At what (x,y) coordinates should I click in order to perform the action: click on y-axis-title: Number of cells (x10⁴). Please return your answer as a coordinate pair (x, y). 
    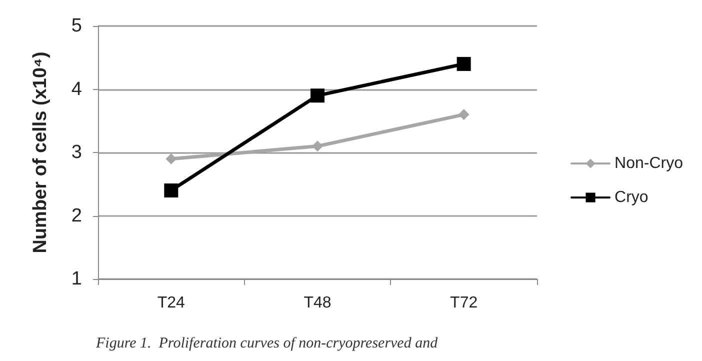
    Looking at the image, I should click on (40, 153).